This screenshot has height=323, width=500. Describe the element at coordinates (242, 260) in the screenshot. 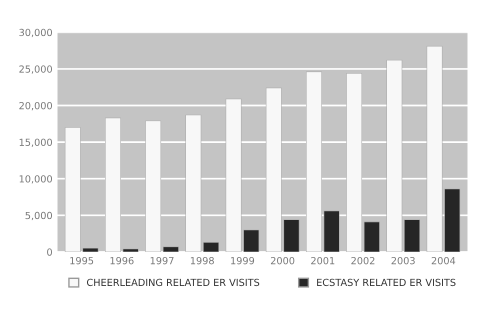

I see `x-tick-label: 1999` at that location.